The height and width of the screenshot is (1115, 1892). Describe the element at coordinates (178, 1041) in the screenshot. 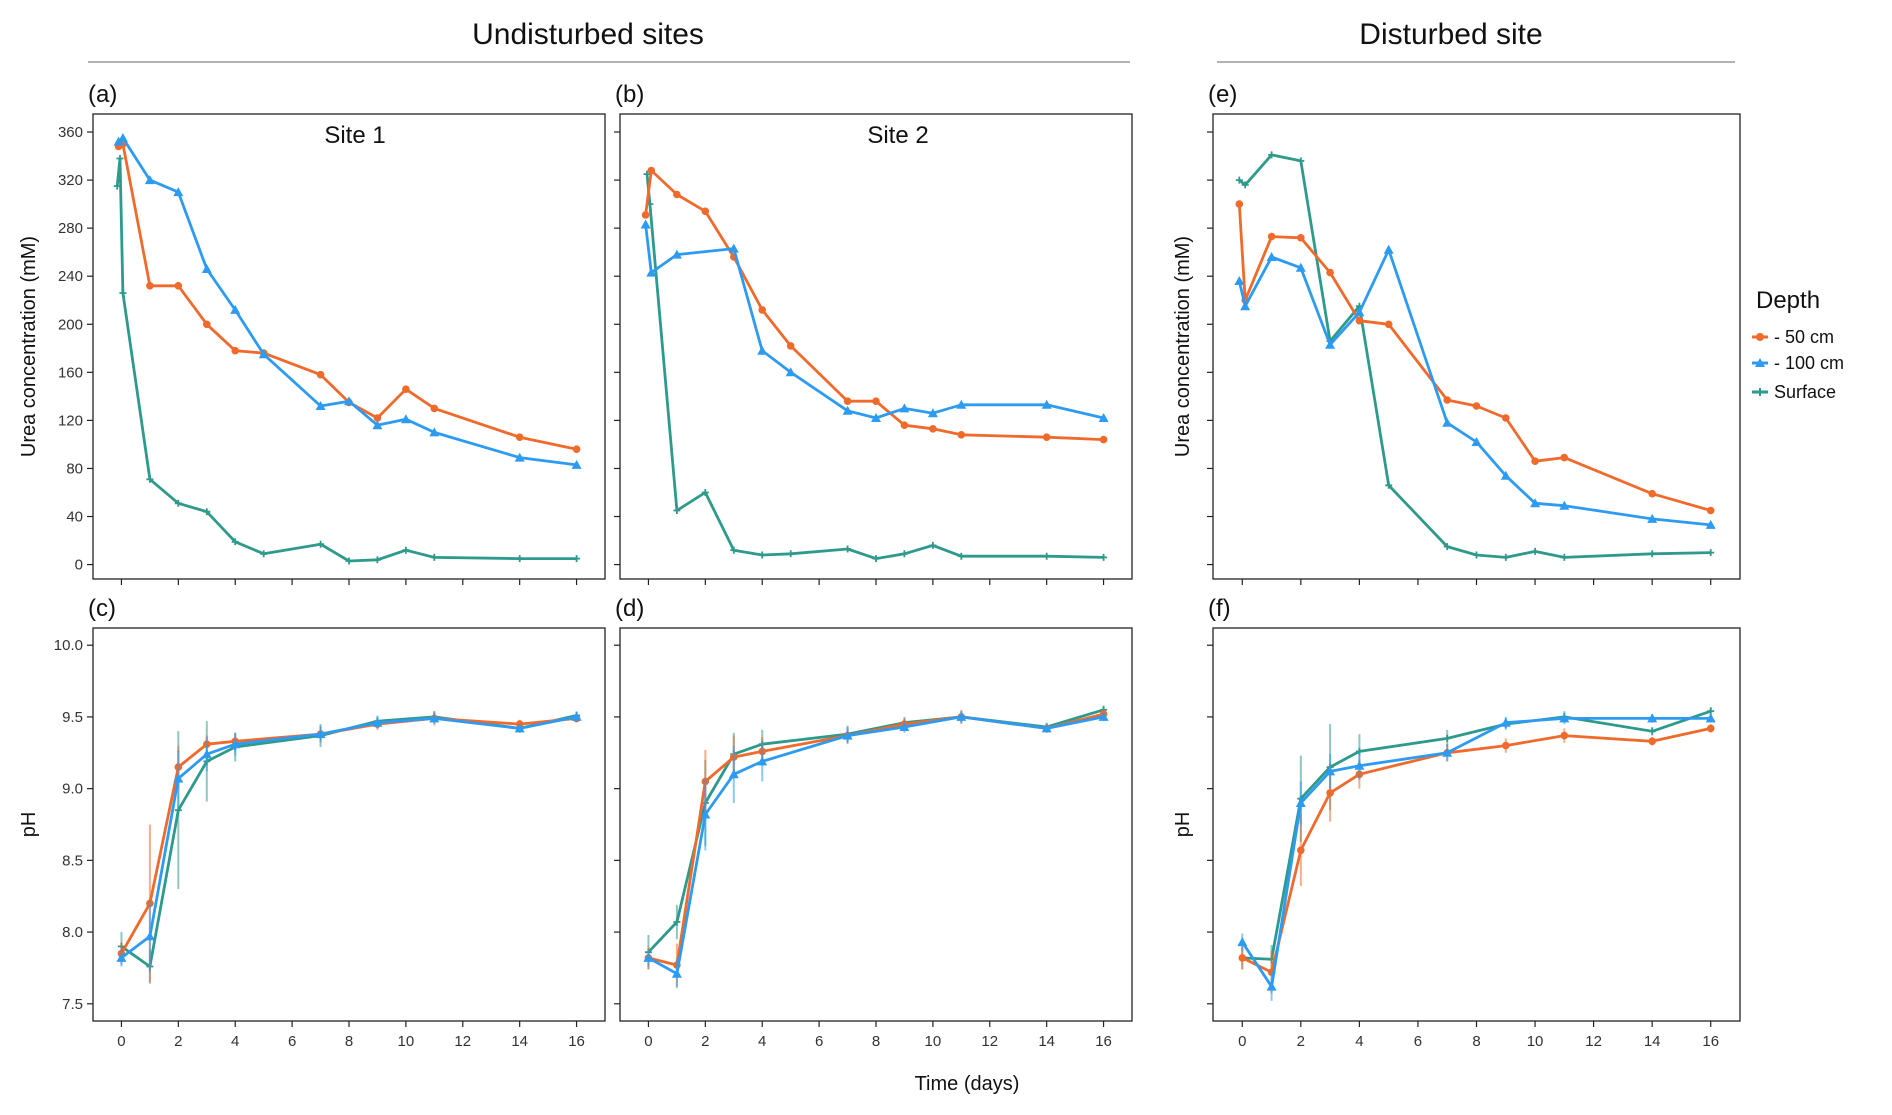

I see `x-tick-label: 2` at that location.